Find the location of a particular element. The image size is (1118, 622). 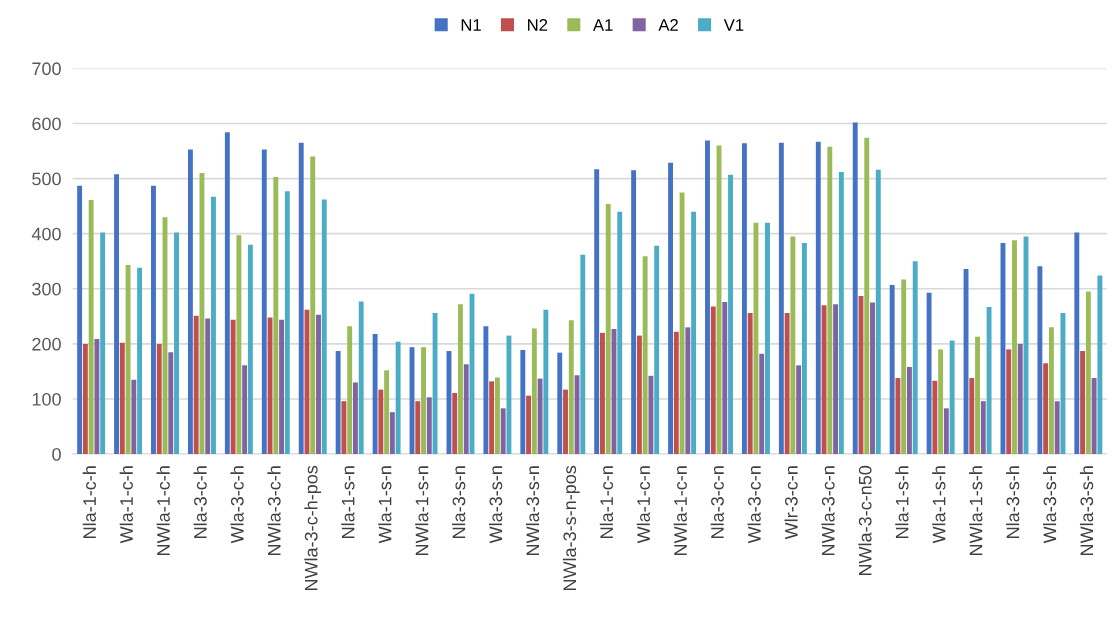

x-tick-label: Wlr-3-c-n is located at coordinates (791, 503).